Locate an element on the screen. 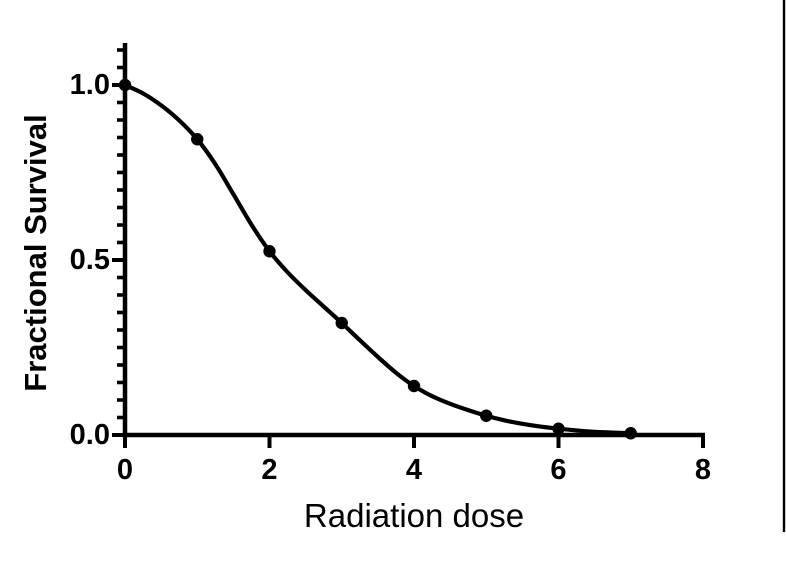  y-axis-title: Fractional Survival is located at coordinates (35, 252).